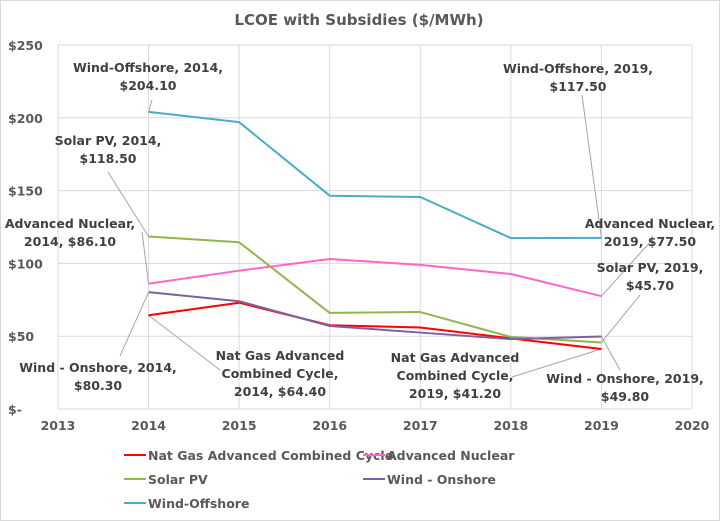 This screenshot has height=521, width=720. Describe the element at coordinates (578, 77) in the screenshot. I see `data-label: Wind-Offshore, 2019, $117.50` at that location.